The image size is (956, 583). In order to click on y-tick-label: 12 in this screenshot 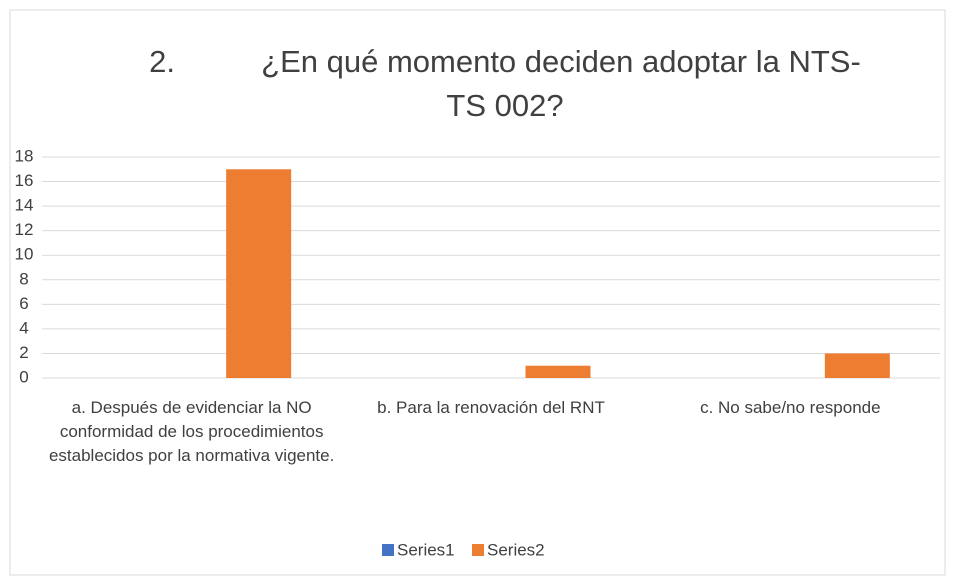, I will do `click(24, 229)`.